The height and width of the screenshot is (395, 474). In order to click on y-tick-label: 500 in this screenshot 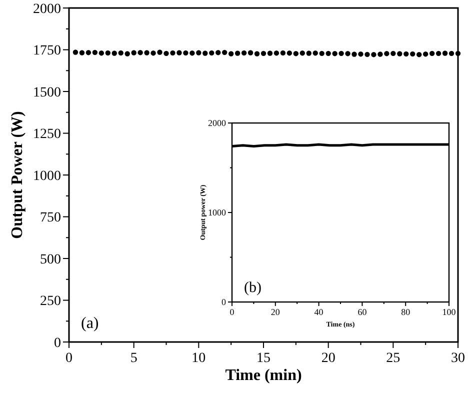, I will do `click(50, 260)`.